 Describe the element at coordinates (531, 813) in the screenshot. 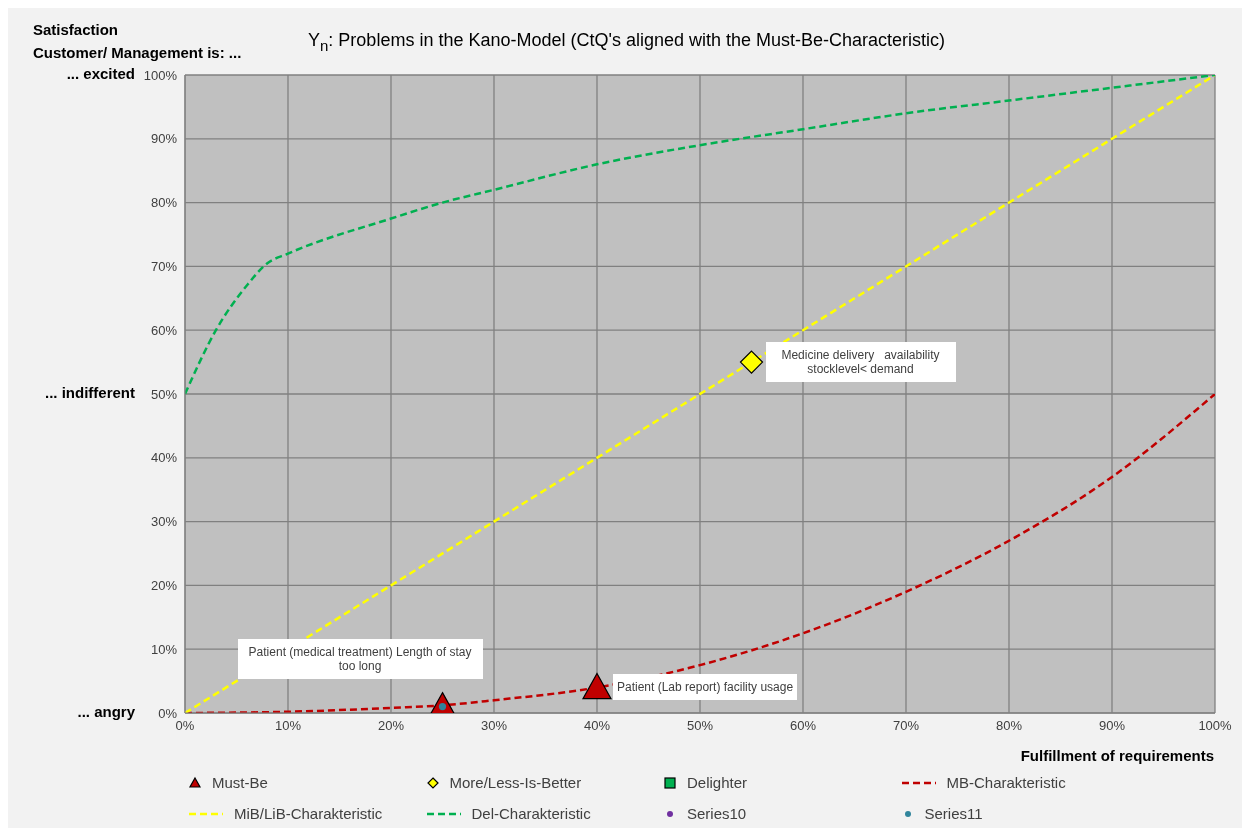

I see `legend-label: Del-Charakteristic` at that location.